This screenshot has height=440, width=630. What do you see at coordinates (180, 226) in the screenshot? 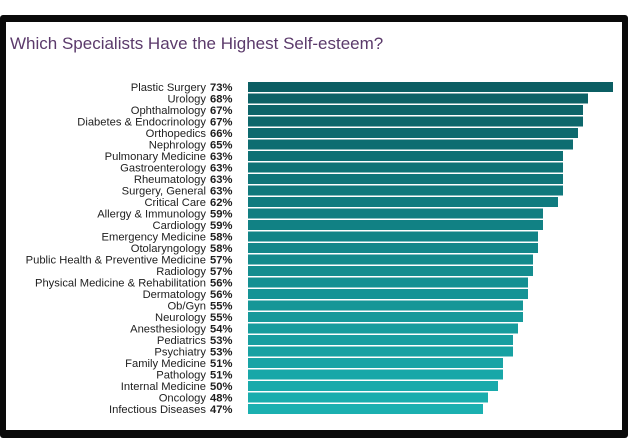
I see `category-label: Cardiology` at bounding box center [180, 226].